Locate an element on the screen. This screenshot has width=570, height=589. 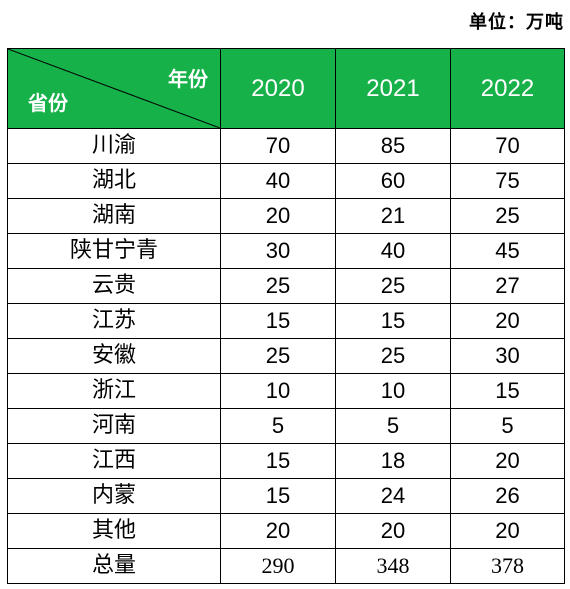
table-row: 川渝 70 85 70 is located at coordinates (286, 146).